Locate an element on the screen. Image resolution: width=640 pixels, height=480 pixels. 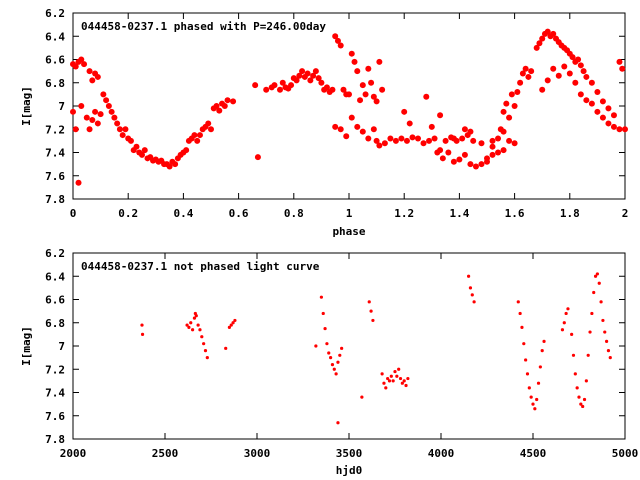
x-tick-label: 4000 is located at coordinates (441, 453).